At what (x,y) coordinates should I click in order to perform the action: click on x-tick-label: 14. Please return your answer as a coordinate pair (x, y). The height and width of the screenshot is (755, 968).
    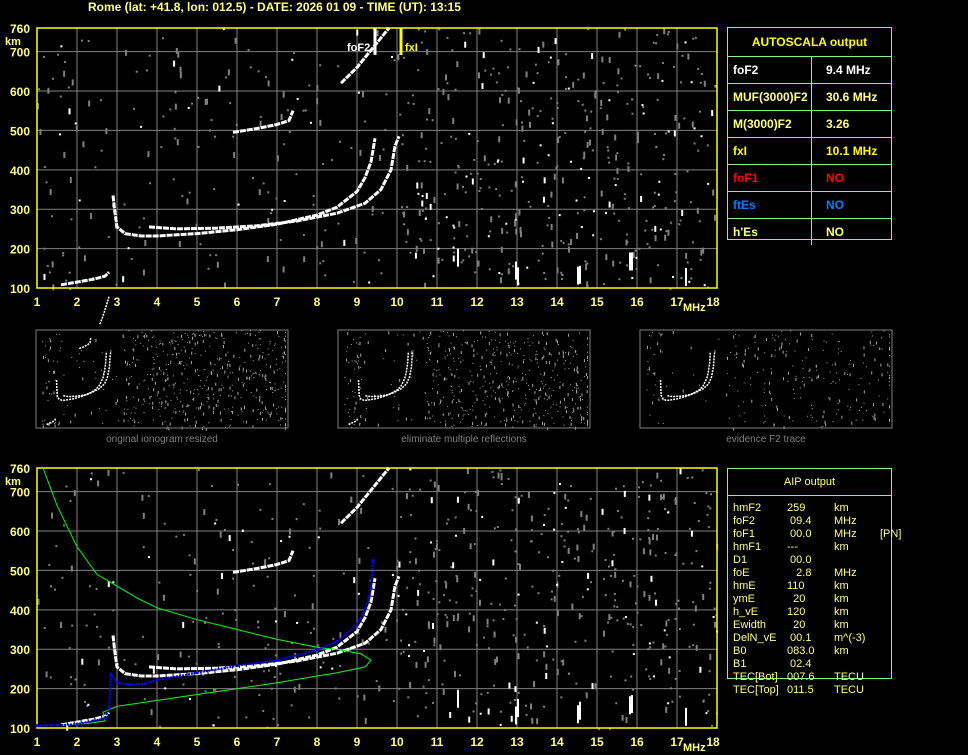
    Looking at the image, I should click on (557, 302).